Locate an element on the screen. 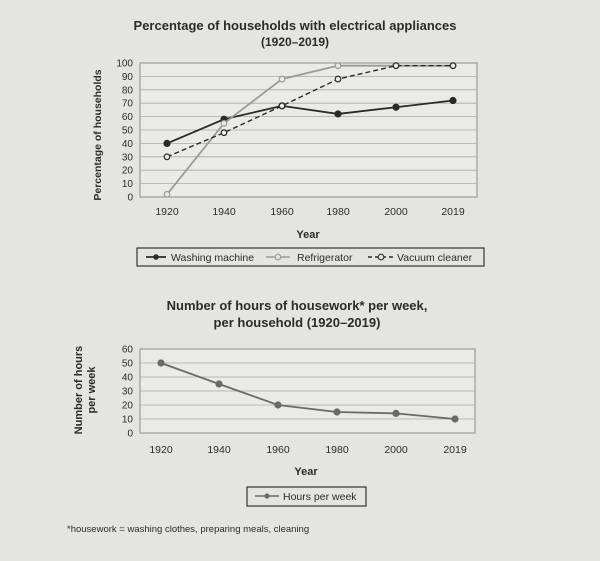 This screenshot has height=561, width=600. chart2-x-tick-label: 2000 is located at coordinates (396, 450).